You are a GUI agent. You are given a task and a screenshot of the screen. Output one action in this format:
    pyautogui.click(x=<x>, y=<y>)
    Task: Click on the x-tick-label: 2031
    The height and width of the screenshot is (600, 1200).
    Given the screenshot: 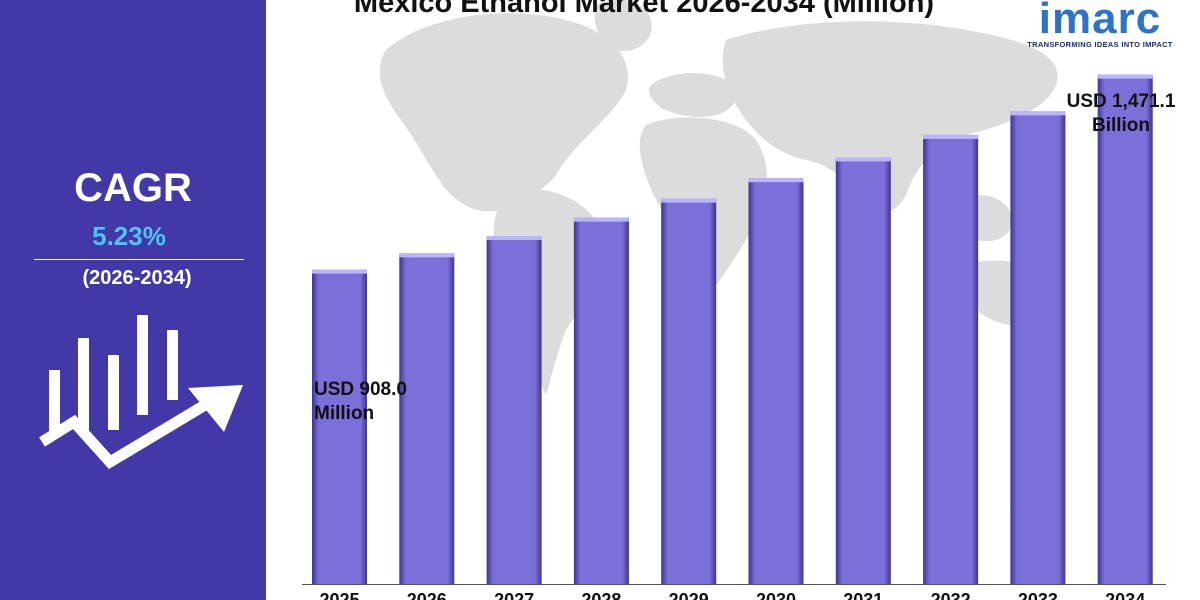 What is the action you would take?
    pyautogui.click(x=863, y=595)
    